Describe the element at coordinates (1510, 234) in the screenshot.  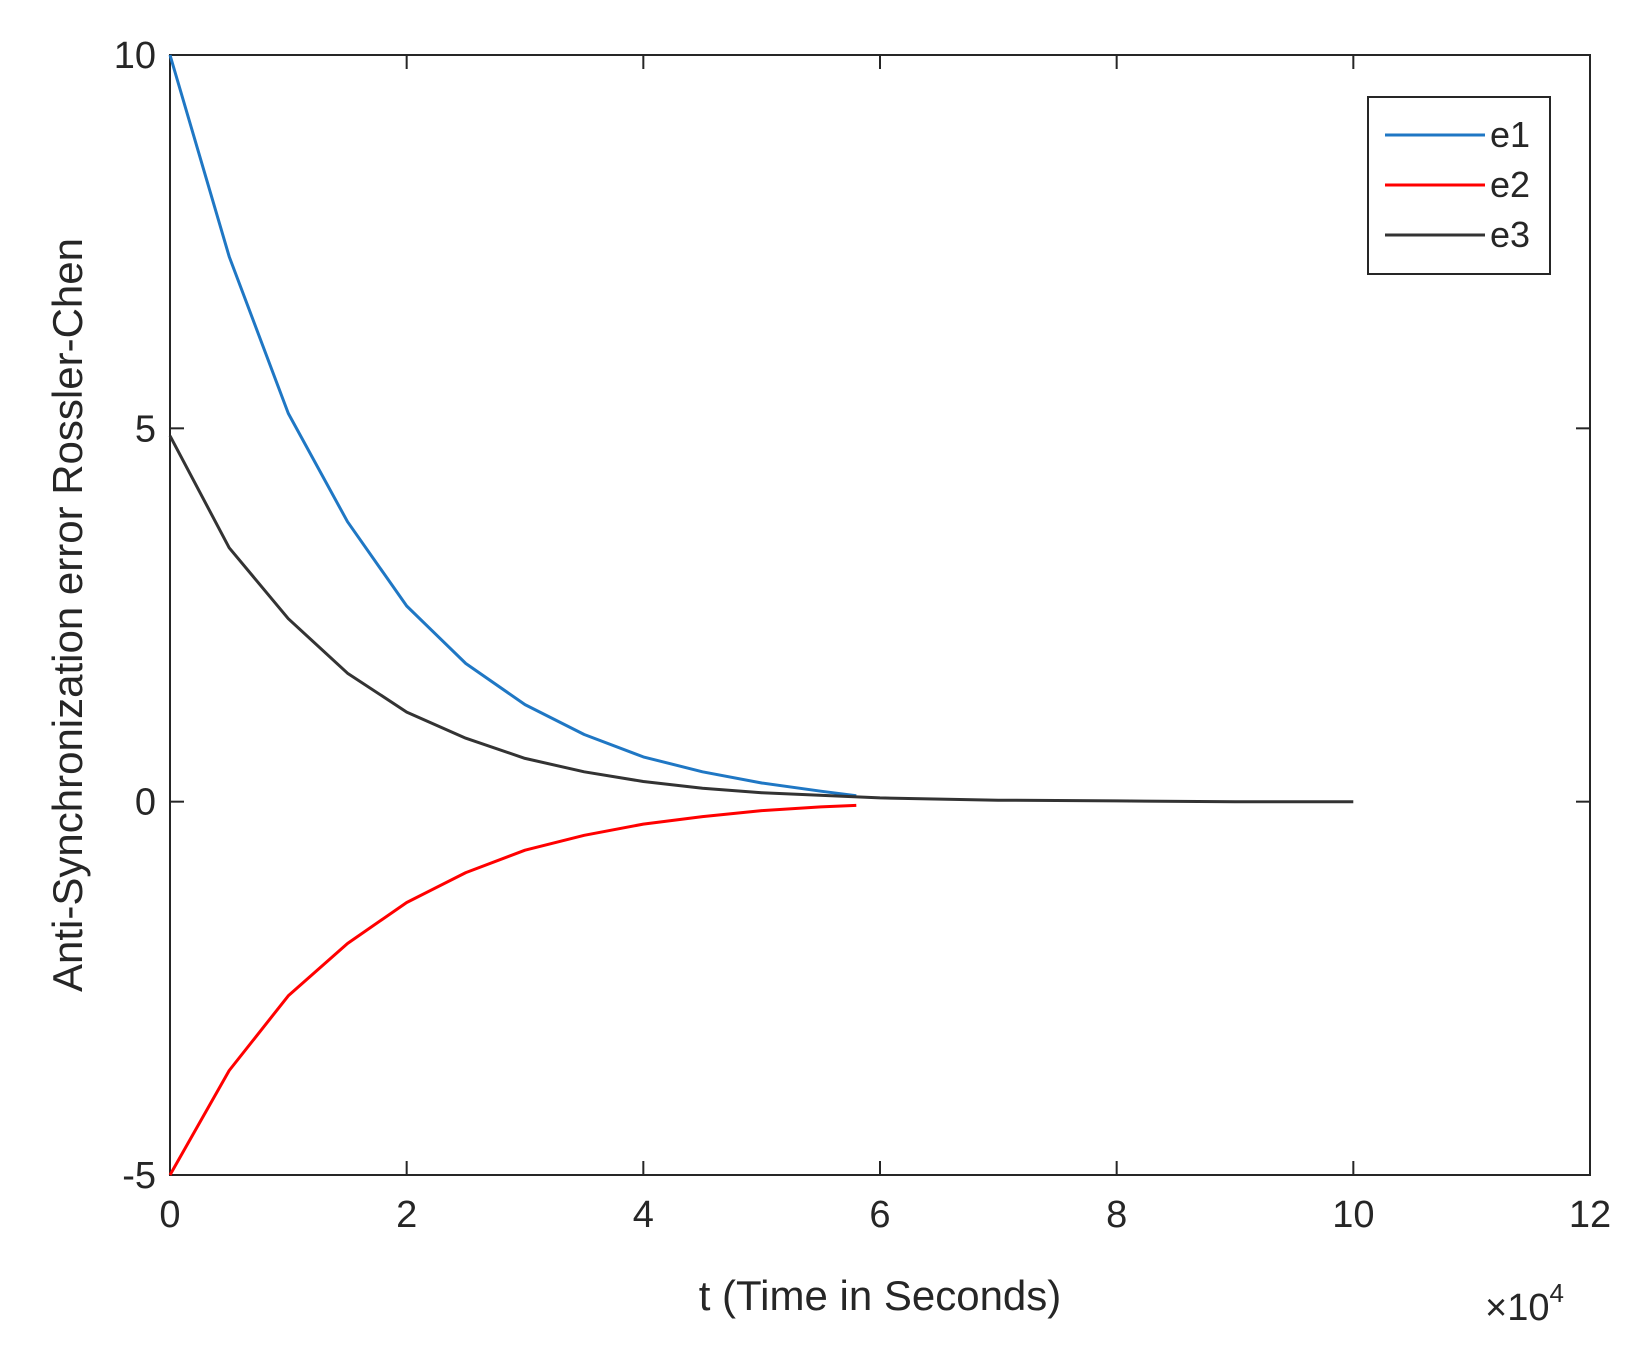
I see `legend-label-e3: e3` at that location.